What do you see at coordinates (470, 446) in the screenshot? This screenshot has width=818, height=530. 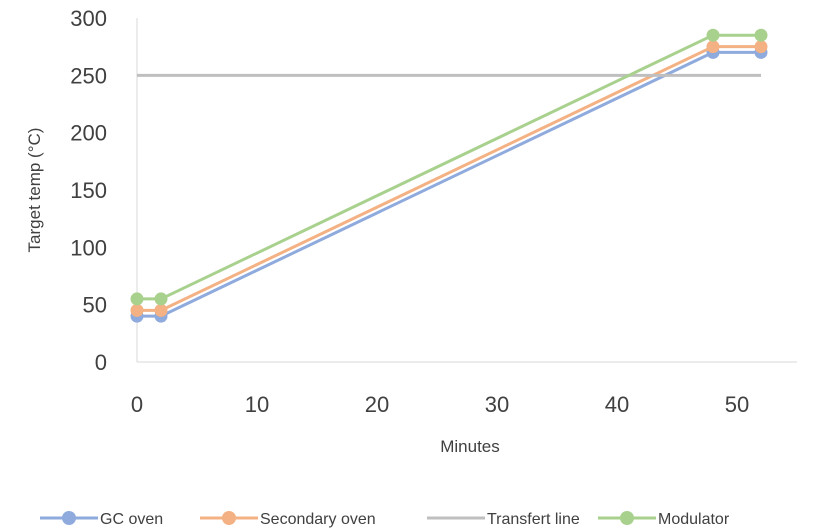 I see `x-axis-title: Minutes` at bounding box center [470, 446].